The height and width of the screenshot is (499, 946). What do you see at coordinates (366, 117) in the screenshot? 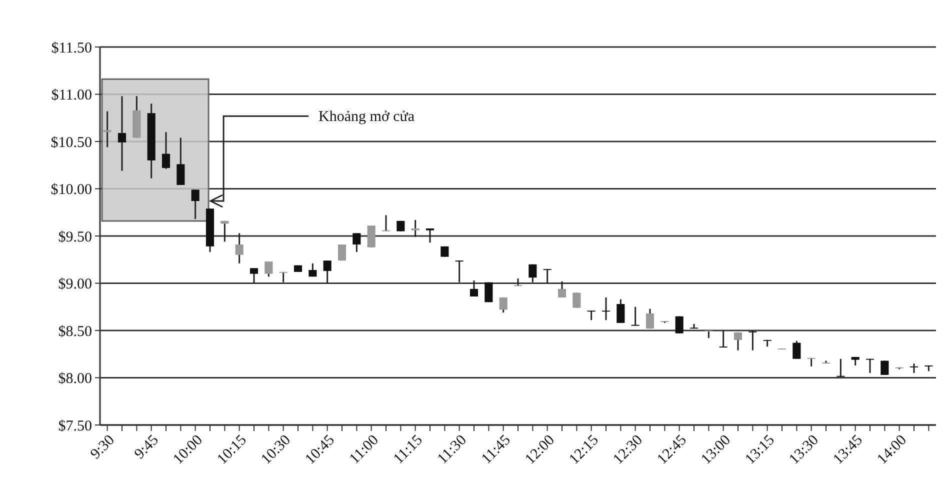
I see `annotation: Khoảng mở cửa` at bounding box center [366, 117].